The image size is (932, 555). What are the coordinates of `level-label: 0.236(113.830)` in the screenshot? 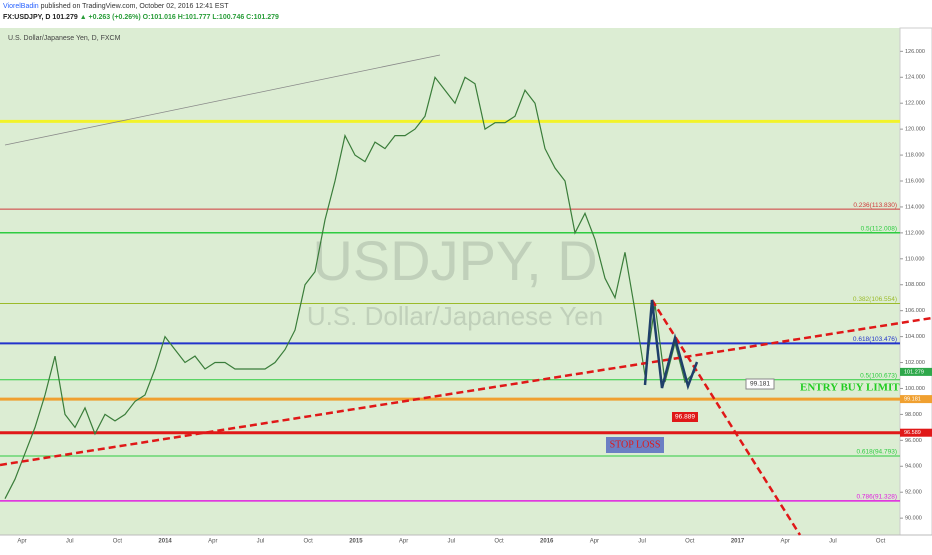 It's located at (875, 205).